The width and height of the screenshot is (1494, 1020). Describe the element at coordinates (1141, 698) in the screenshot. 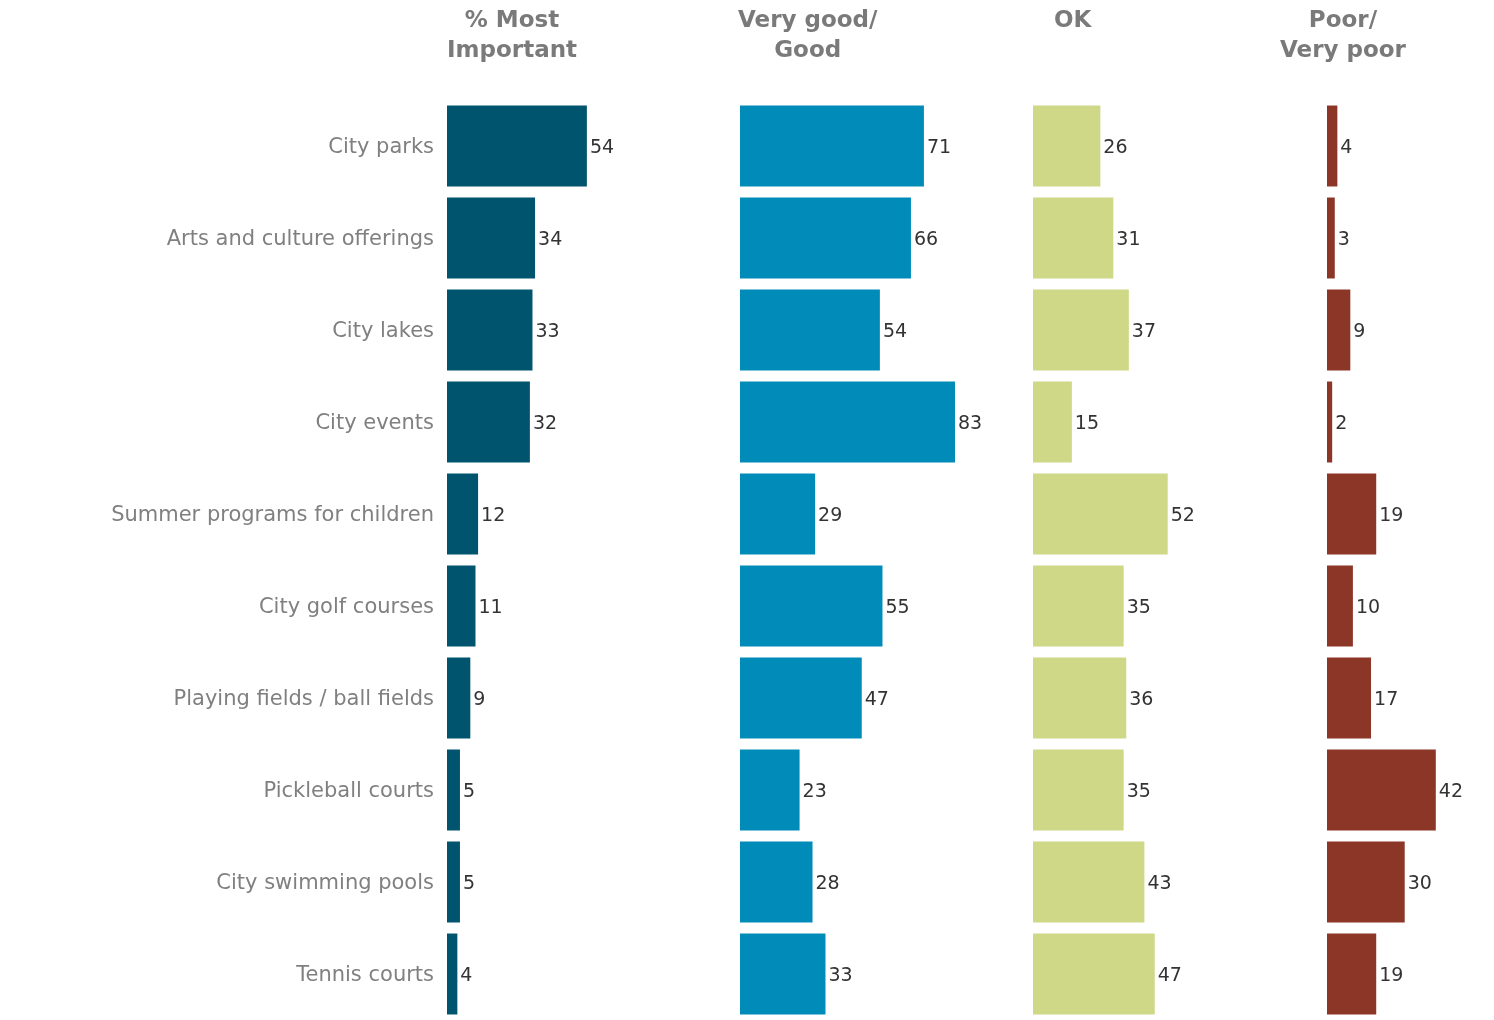

I see `data-label: 36` at that location.